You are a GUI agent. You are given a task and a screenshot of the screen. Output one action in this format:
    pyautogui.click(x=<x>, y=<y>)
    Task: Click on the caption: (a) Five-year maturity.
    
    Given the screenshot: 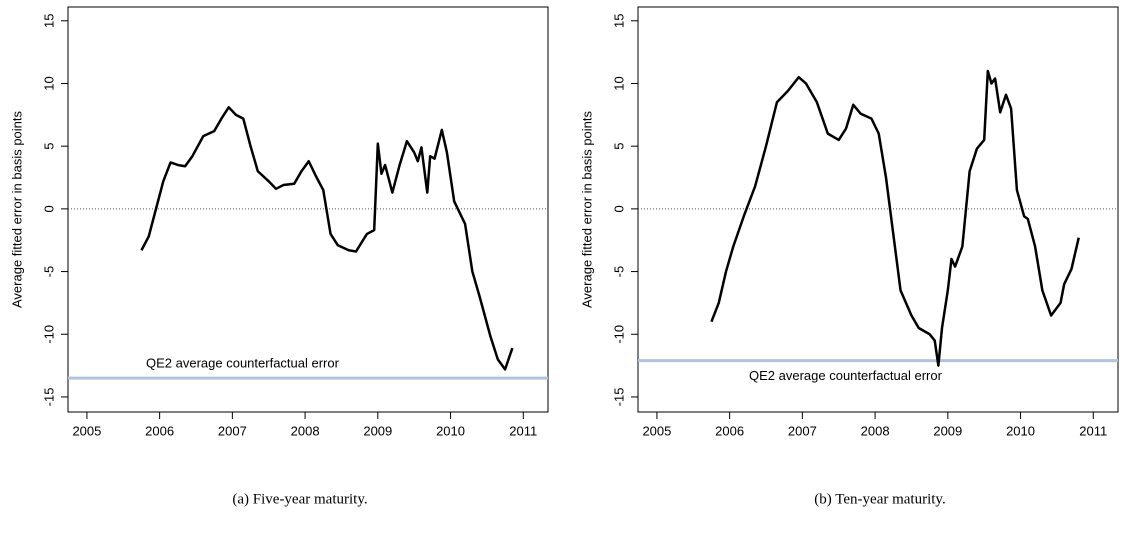 What is the action you would take?
    pyautogui.click(x=299, y=499)
    